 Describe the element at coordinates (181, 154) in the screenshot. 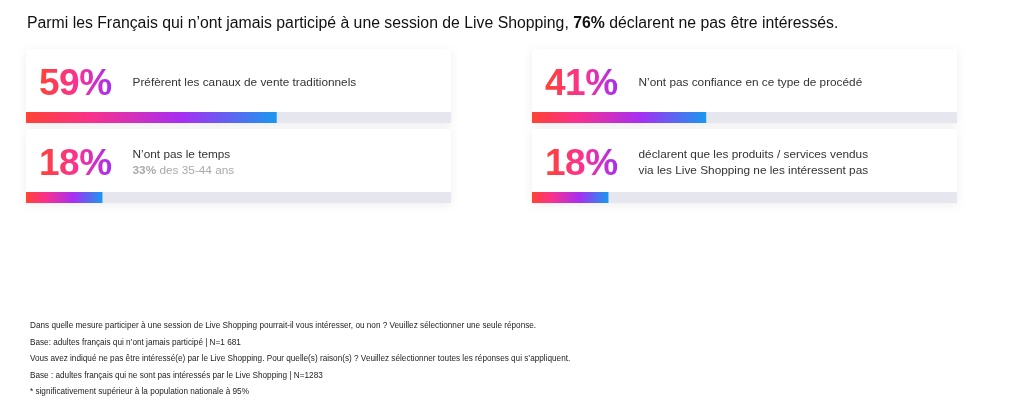

I see `y-tick-label: N’ont pas le temps` at that location.